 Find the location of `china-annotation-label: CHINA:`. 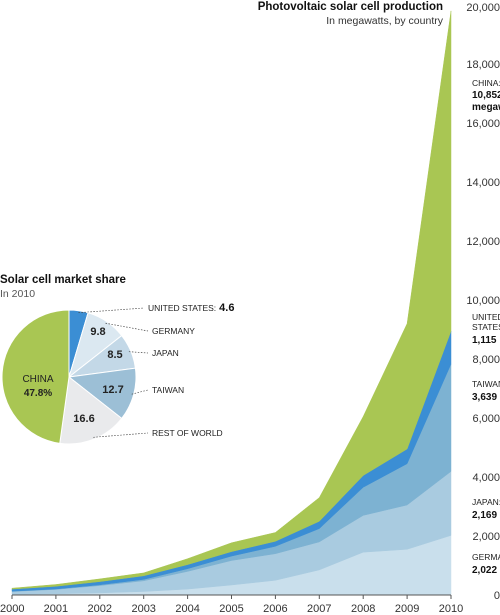

china-annotation-label: CHINA: is located at coordinates (486, 83).